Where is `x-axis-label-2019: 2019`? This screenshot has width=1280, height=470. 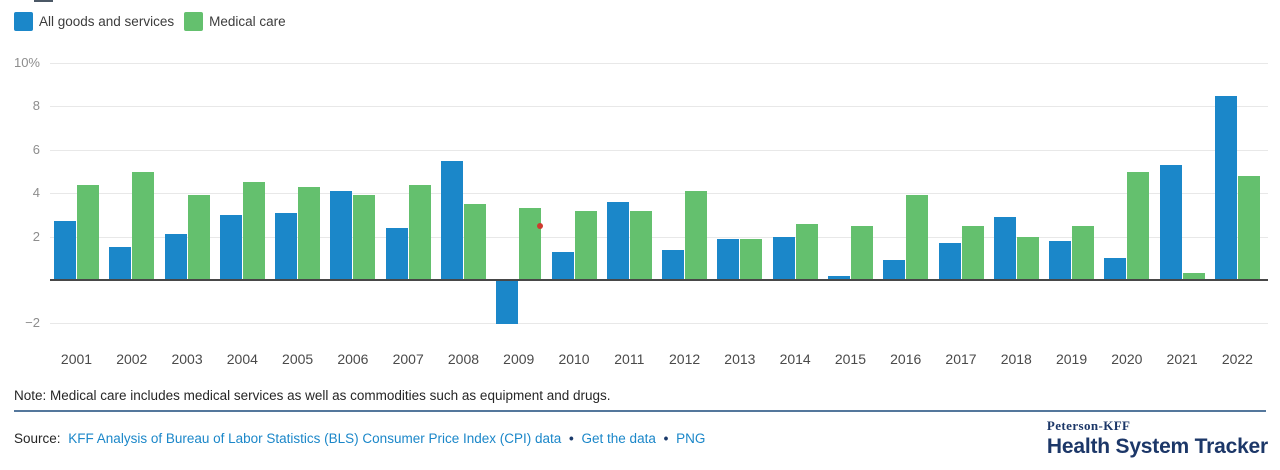
x-axis-label-2019: 2019 is located at coordinates (1071, 359).